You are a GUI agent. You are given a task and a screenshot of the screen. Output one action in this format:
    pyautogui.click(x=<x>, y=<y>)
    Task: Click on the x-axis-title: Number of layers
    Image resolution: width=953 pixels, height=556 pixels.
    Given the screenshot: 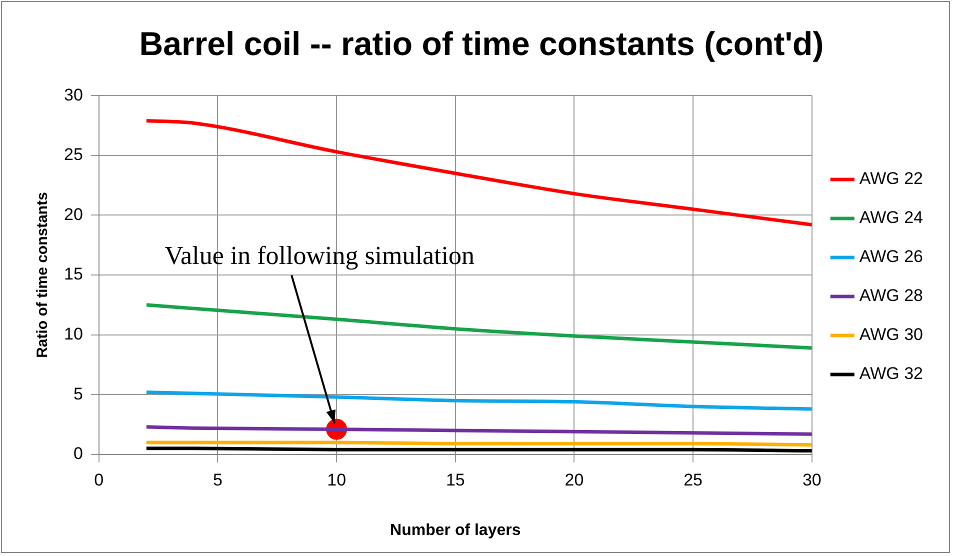 What is the action you would take?
    pyautogui.click(x=455, y=530)
    